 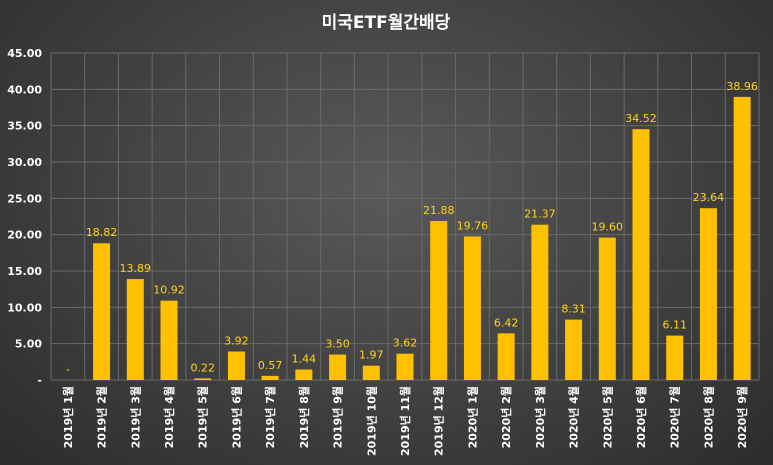 I want to click on y-tick-label: 30.00, so click(x=24, y=162).